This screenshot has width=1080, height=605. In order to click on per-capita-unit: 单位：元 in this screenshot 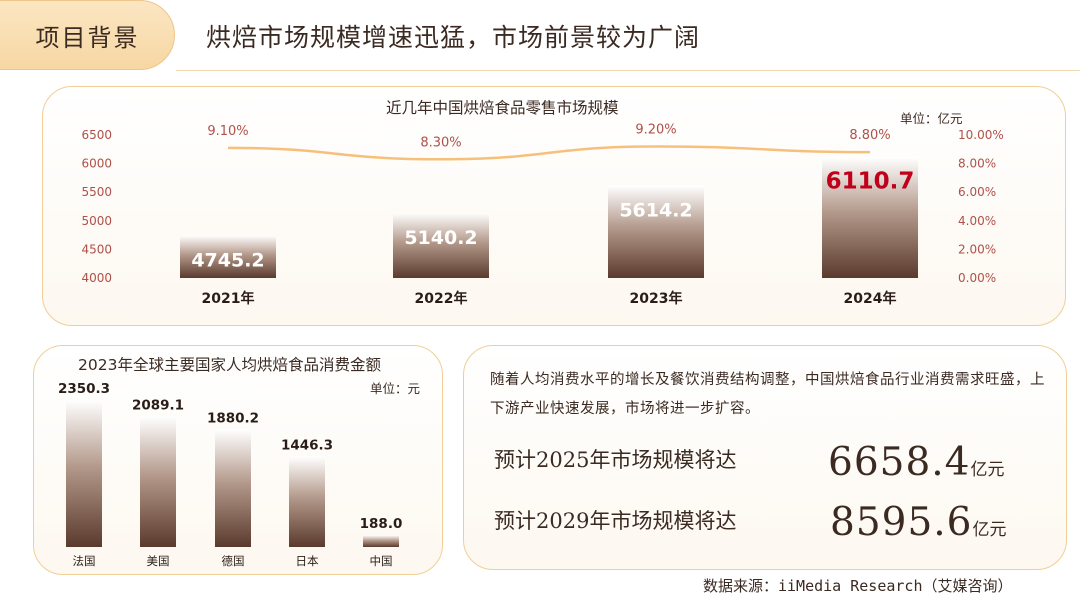, I will do `click(395, 388)`.